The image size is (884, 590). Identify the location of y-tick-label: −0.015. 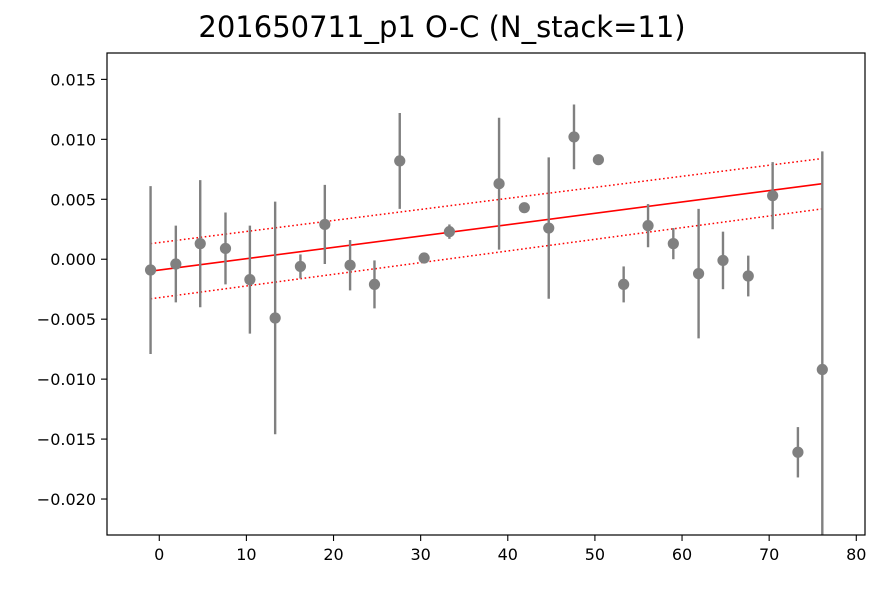
(66, 439).